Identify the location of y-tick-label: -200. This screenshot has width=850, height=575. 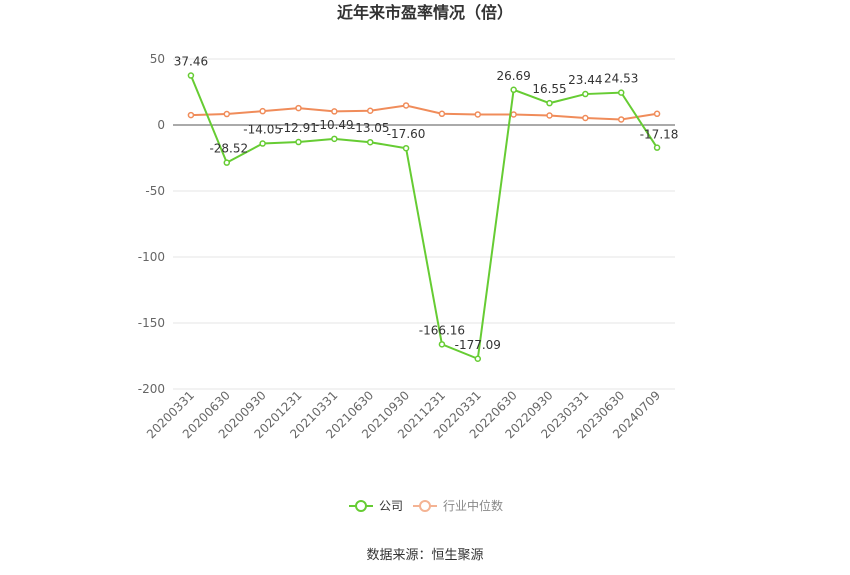
(151, 389).